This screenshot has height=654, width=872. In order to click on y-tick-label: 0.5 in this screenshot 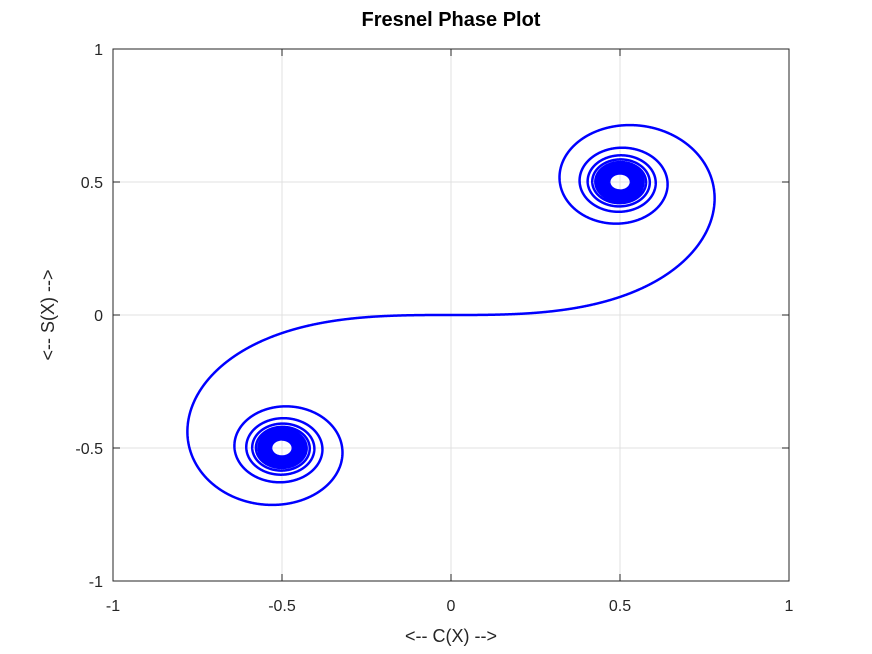, I will do `click(92, 183)`.